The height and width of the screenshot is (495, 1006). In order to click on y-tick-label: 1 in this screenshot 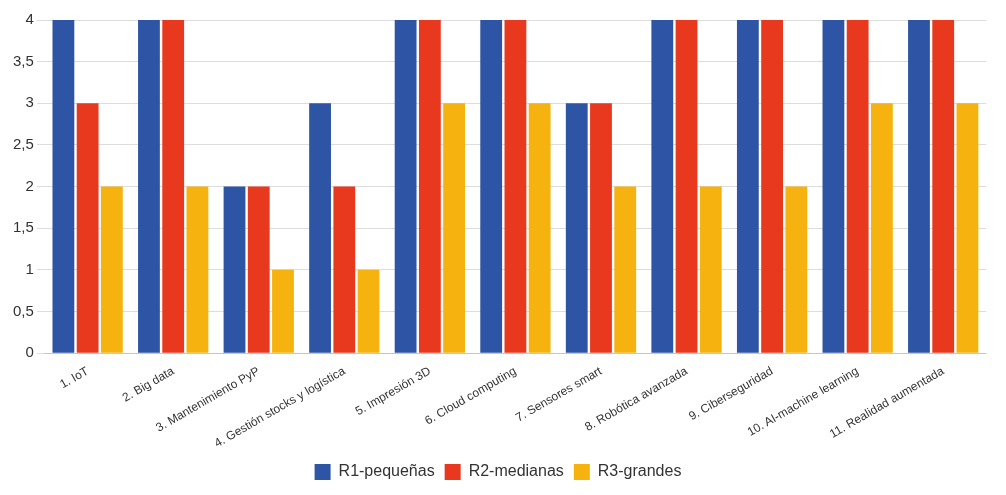, I will do `click(29, 269)`.